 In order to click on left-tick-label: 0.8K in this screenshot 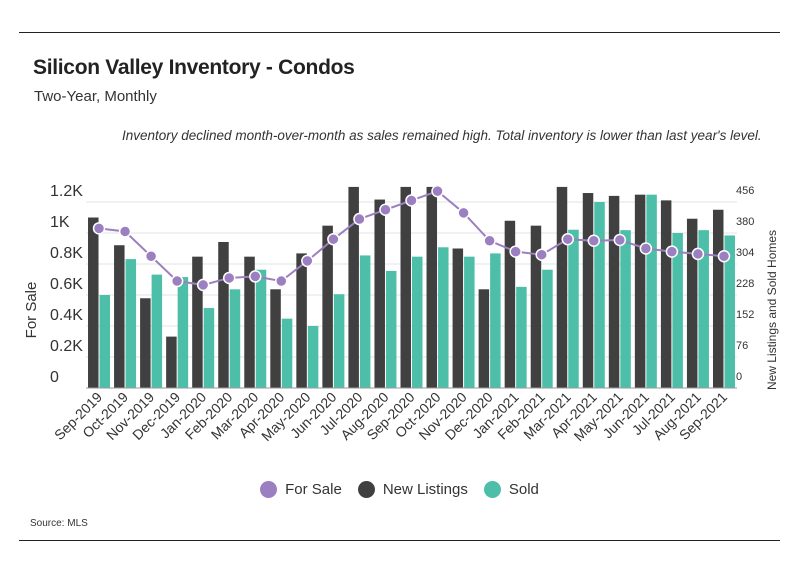, I will do `click(66, 253)`.